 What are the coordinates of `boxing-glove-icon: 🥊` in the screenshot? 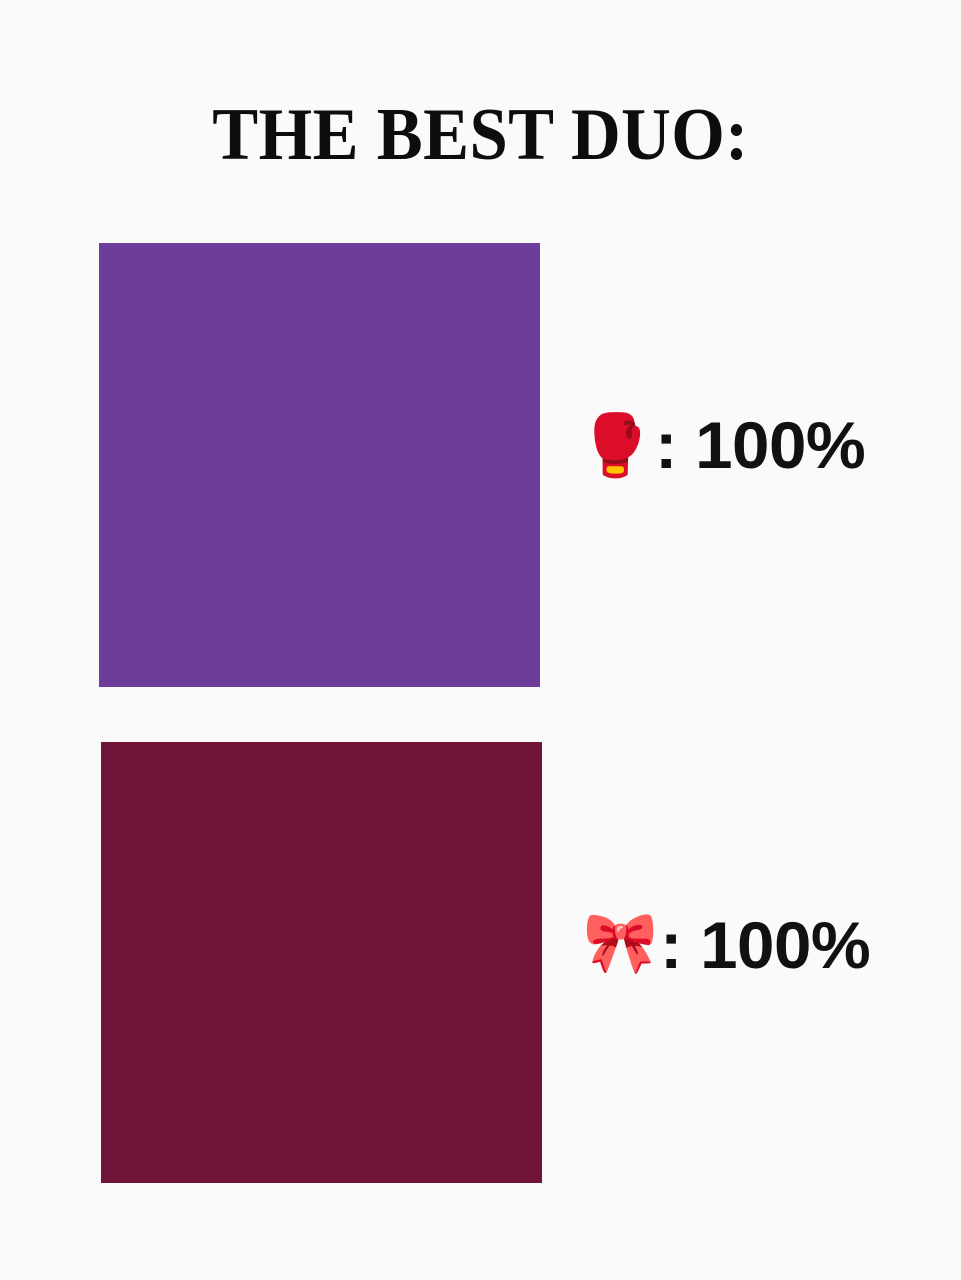 It's located at (615, 446).